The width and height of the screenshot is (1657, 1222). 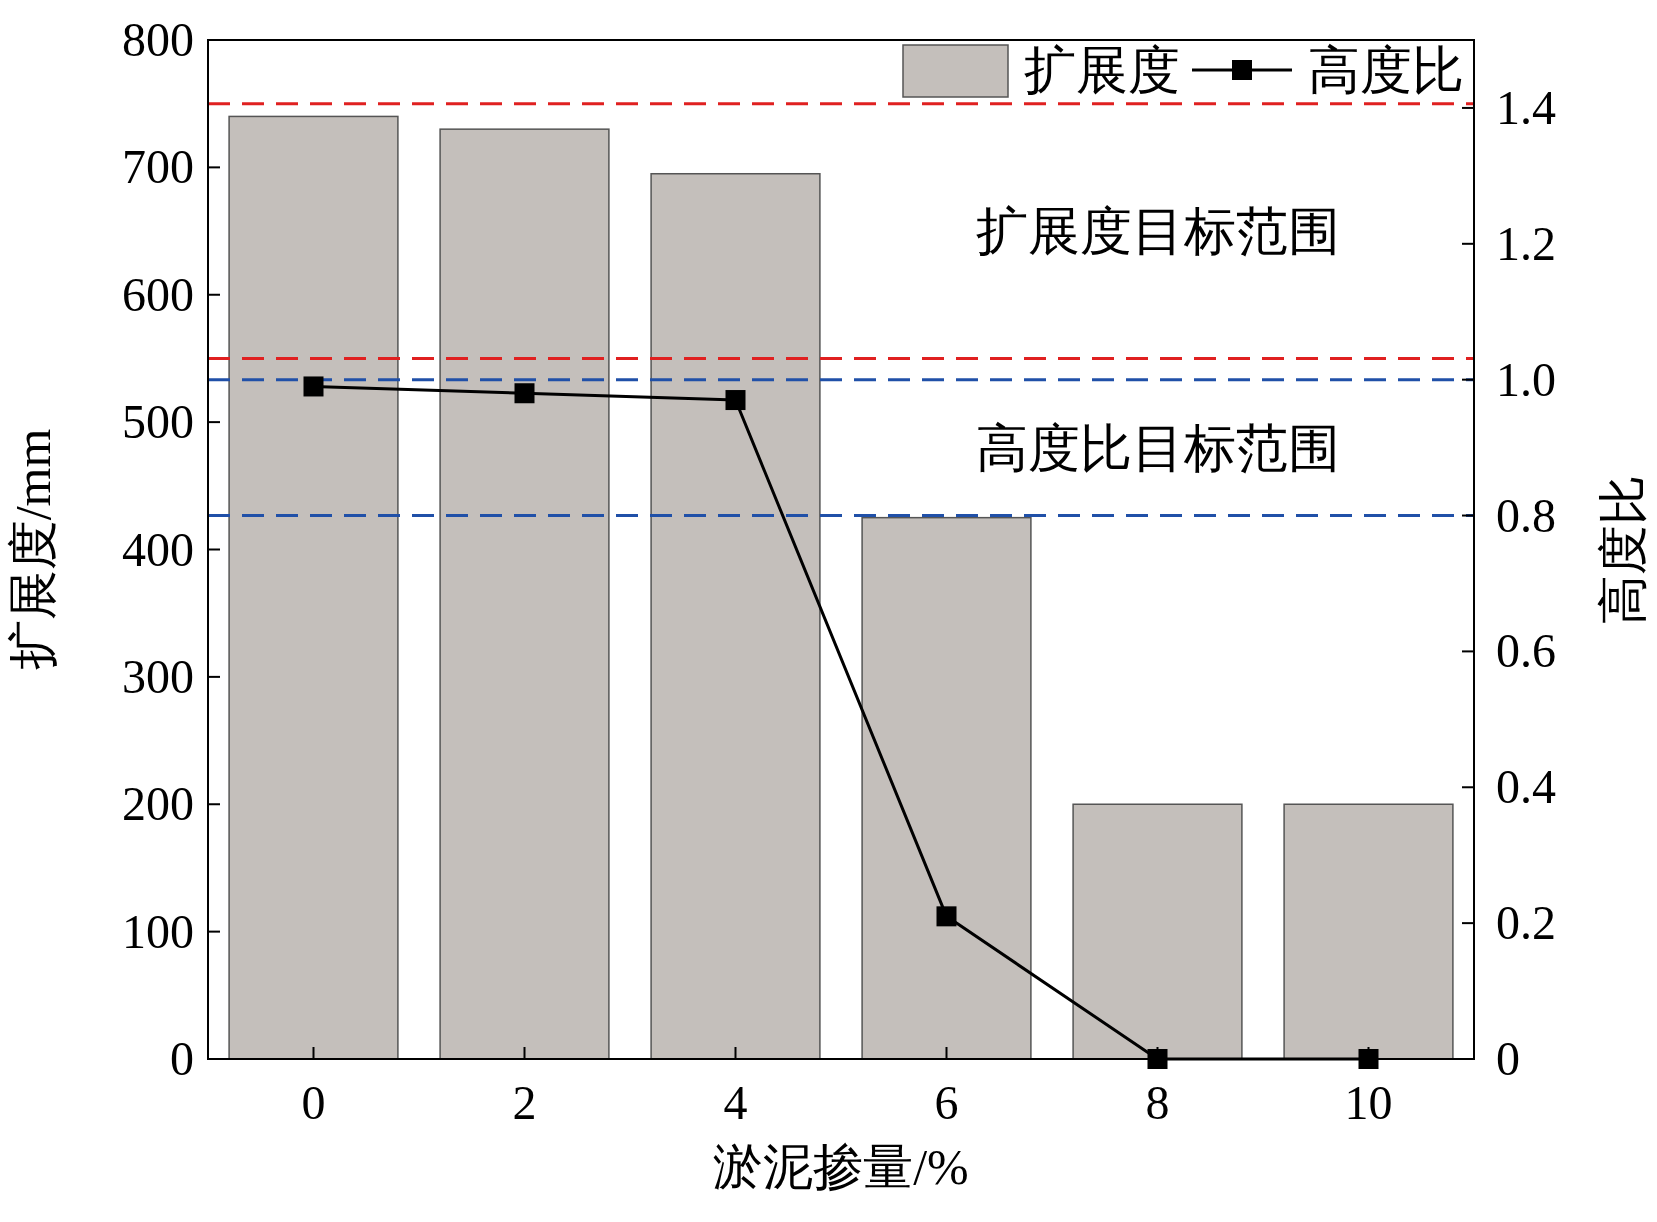 What do you see at coordinates (1623, 549) in the screenshot?
I see `y2-axis-title: 高度比` at bounding box center [1623, 549].